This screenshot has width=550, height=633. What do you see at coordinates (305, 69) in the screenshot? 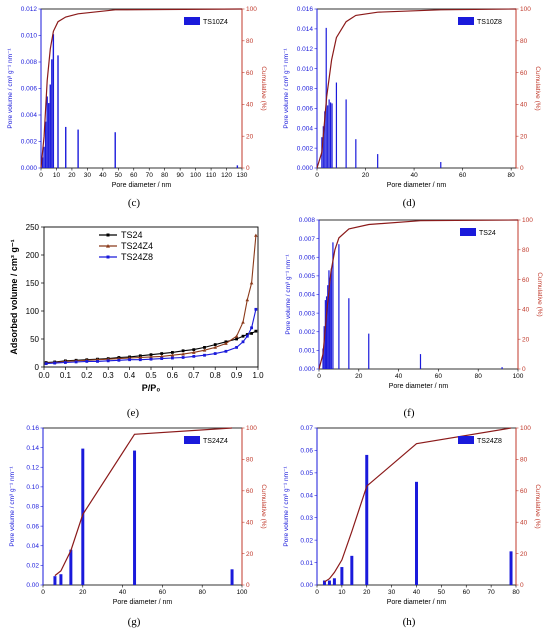
I see `y-tick-label: 0.010` at bounding box center [305, 69].